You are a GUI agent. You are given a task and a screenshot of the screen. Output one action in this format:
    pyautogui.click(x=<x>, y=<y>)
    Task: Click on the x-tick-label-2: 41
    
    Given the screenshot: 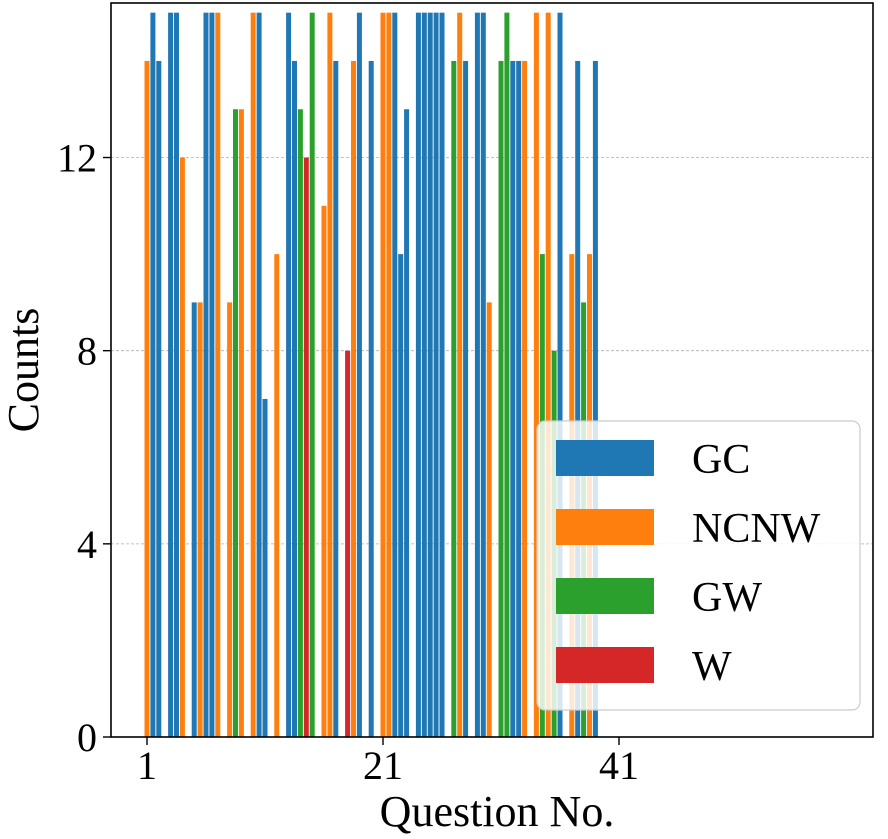 What is the action you would take?
    pyautogui.click(x=619, y=765)
    